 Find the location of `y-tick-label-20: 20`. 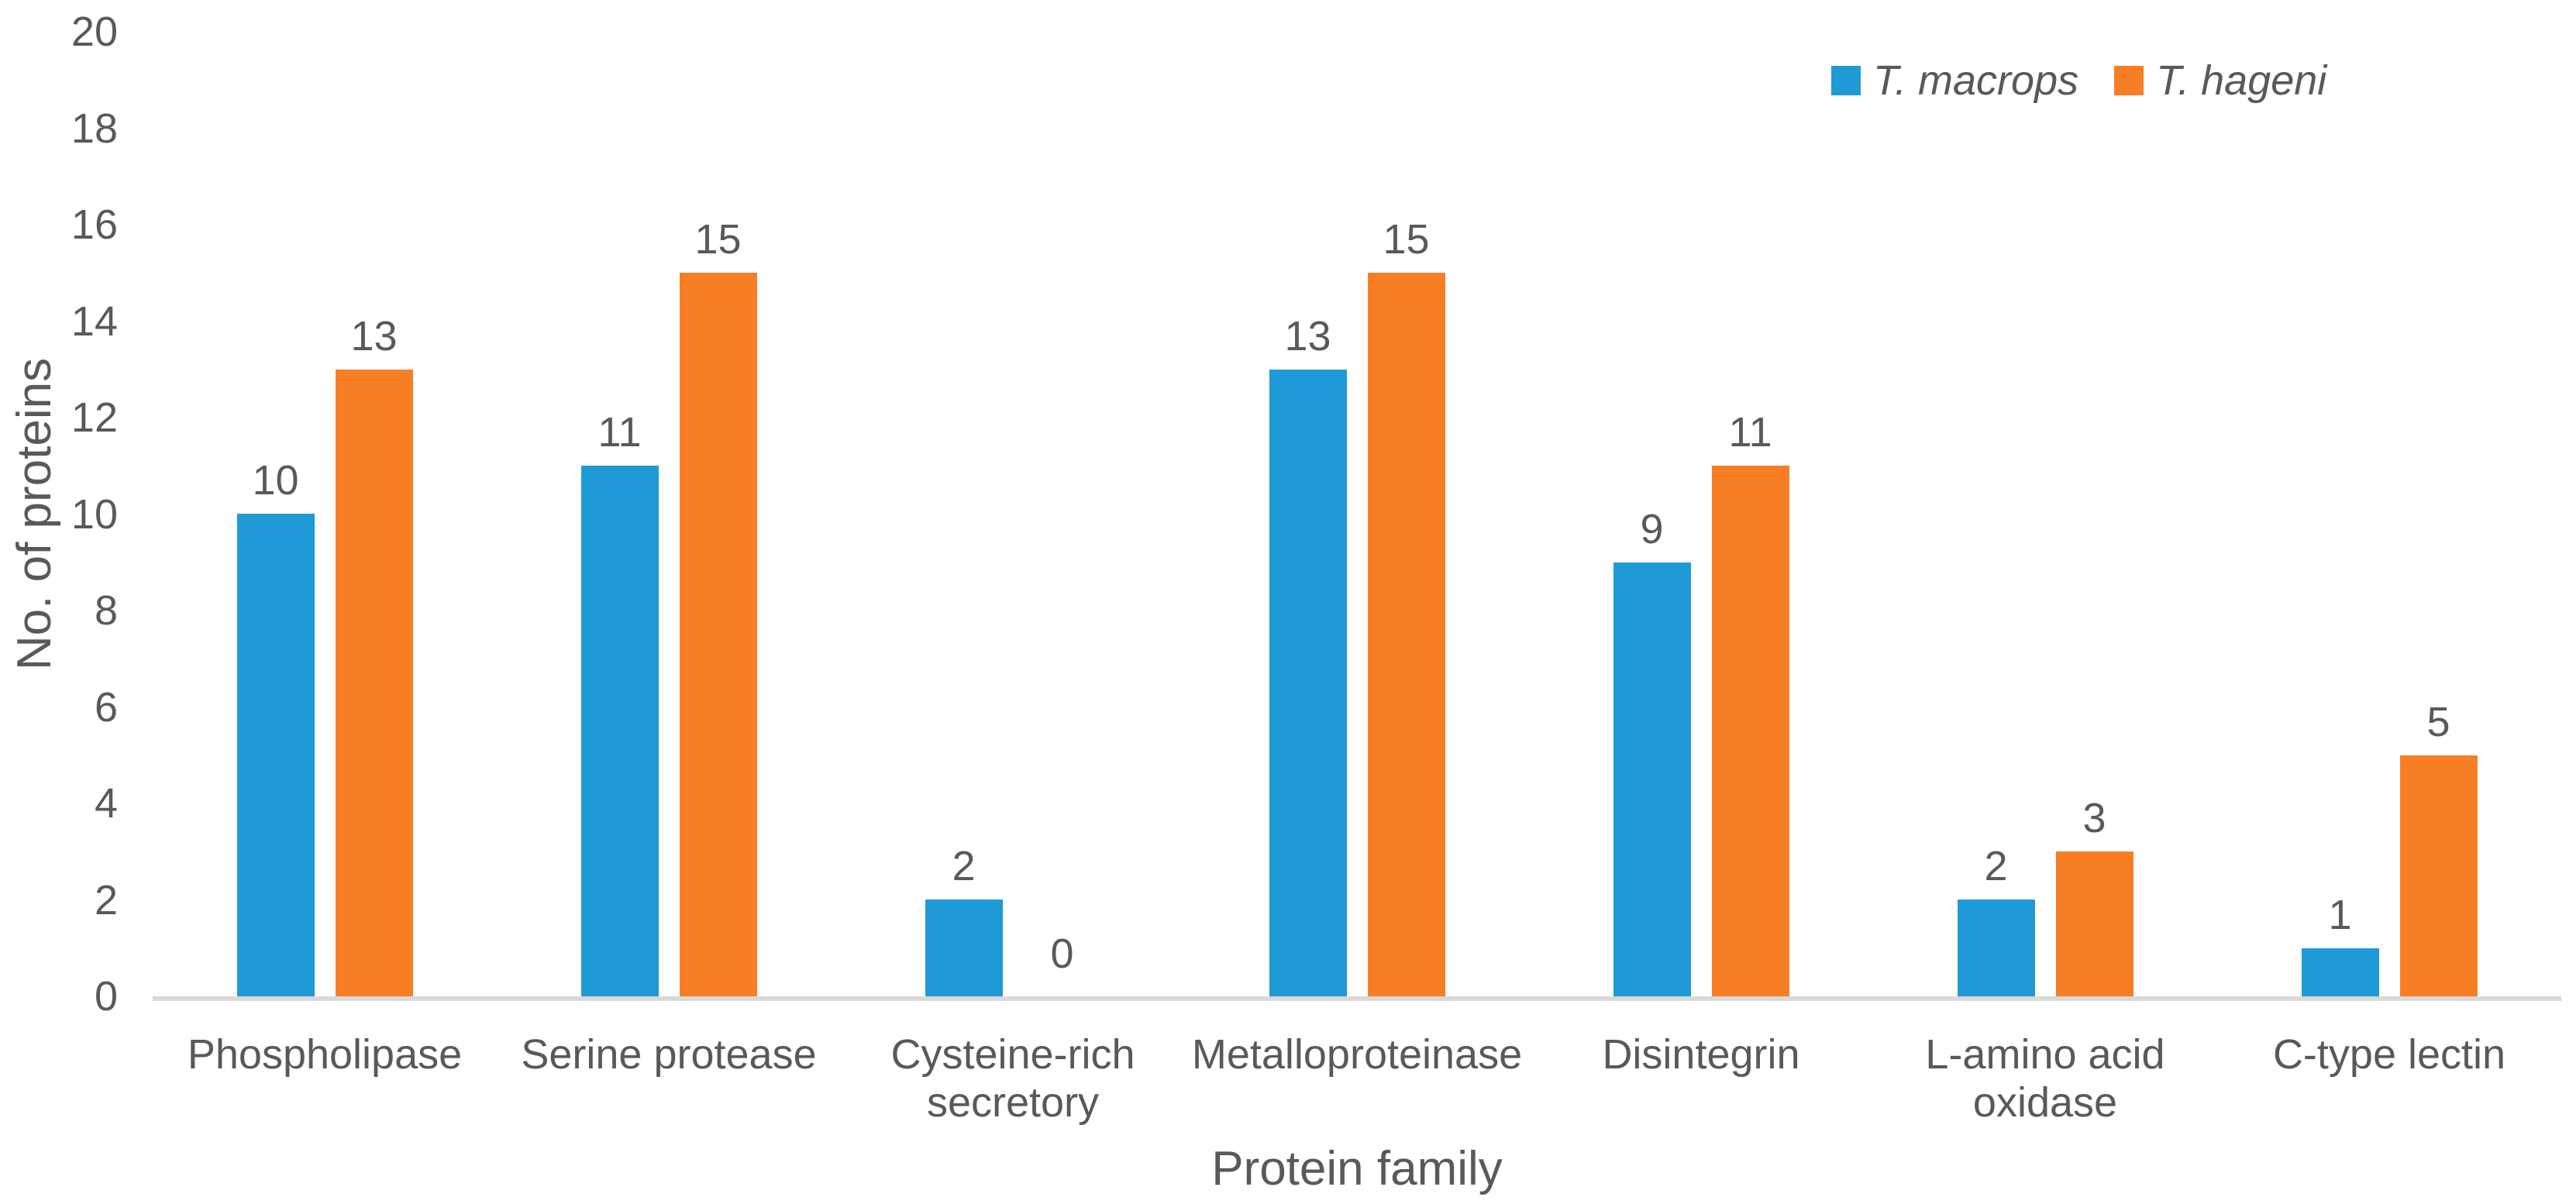

y-tick-label-20: 20 is located at coordinates (94, 32).